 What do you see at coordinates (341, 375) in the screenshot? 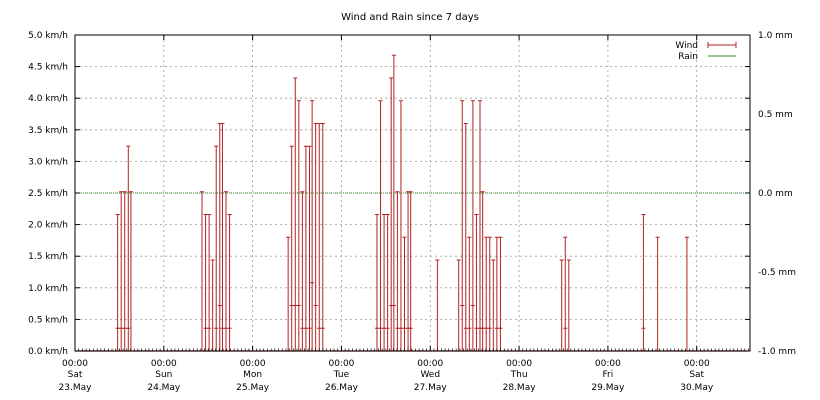
I see `x-tick-day: Tue` at bounding box center [341, 375].